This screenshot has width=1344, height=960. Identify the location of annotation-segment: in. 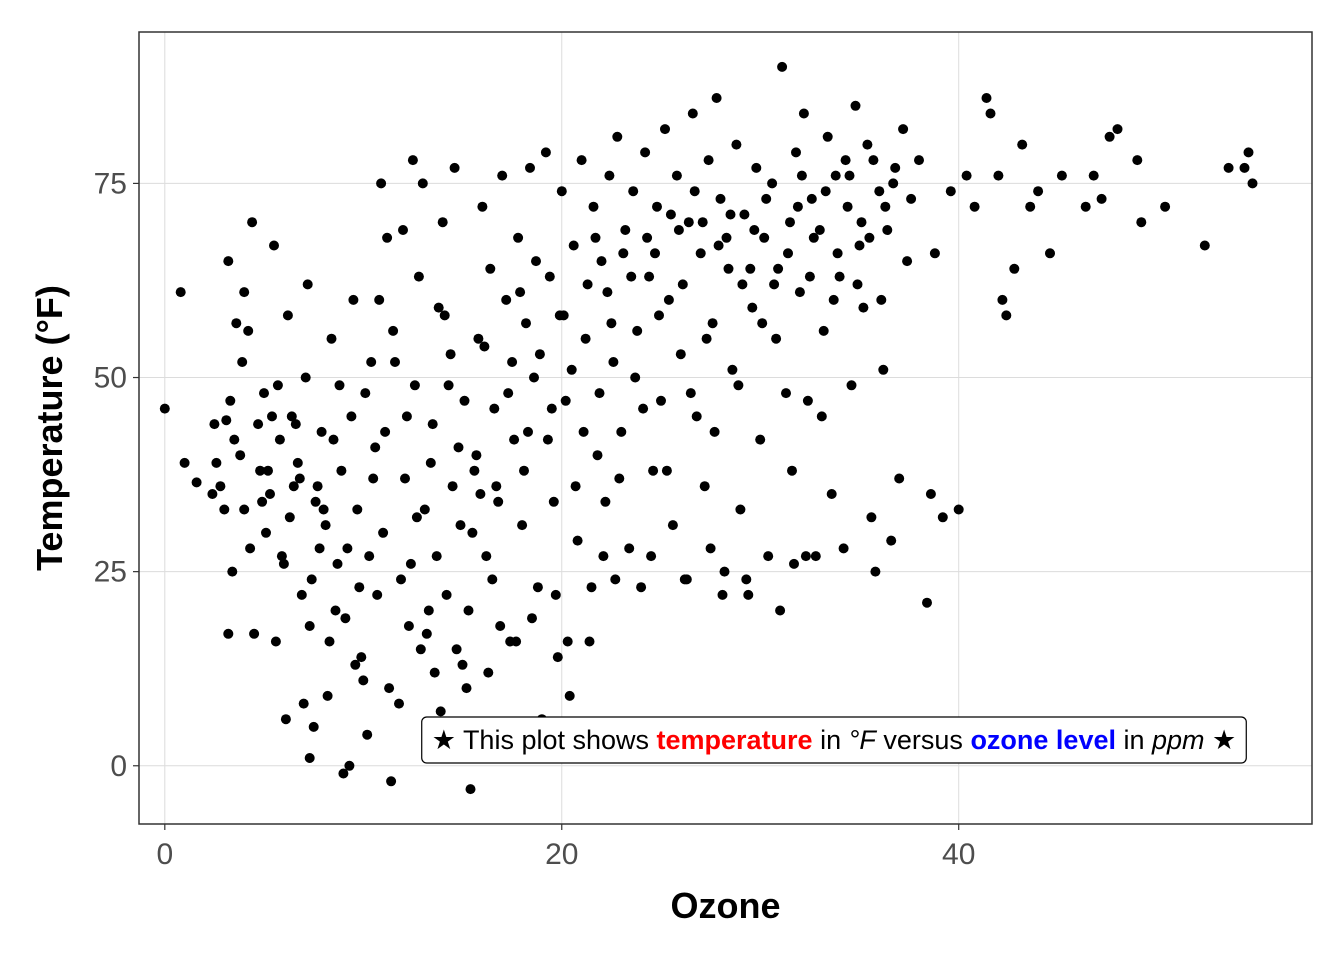
(1134, 740).